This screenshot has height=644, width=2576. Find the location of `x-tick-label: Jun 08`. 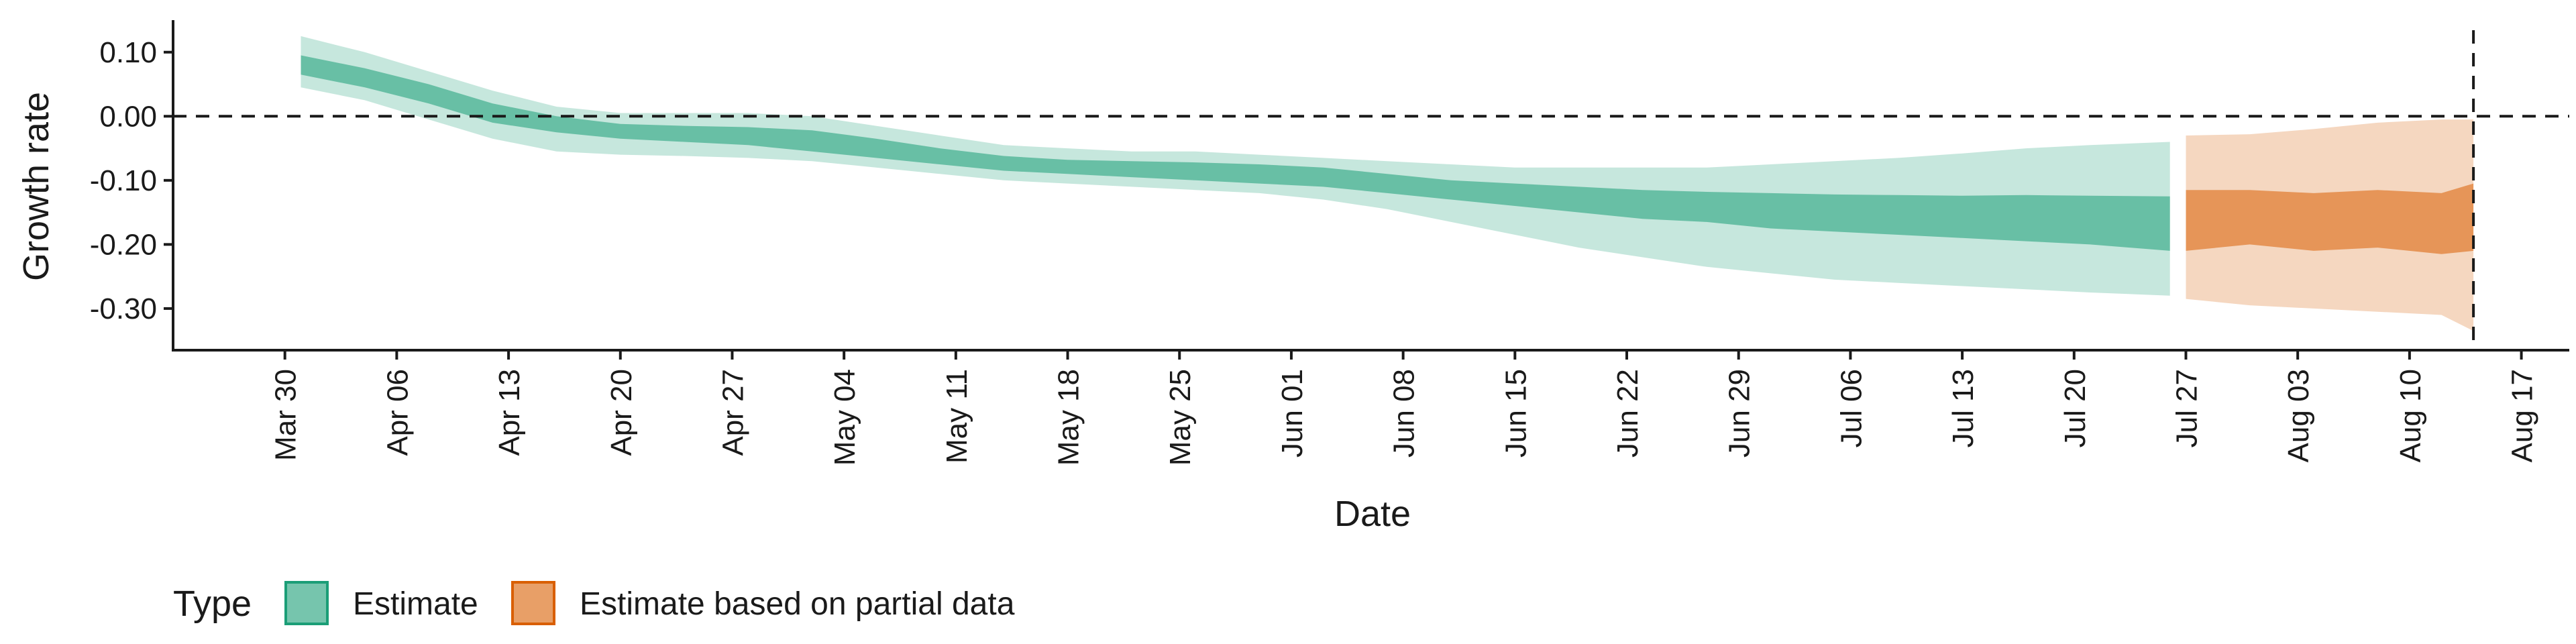

x-tick-label: Jun 08 is located at coordinates (1404, 413).